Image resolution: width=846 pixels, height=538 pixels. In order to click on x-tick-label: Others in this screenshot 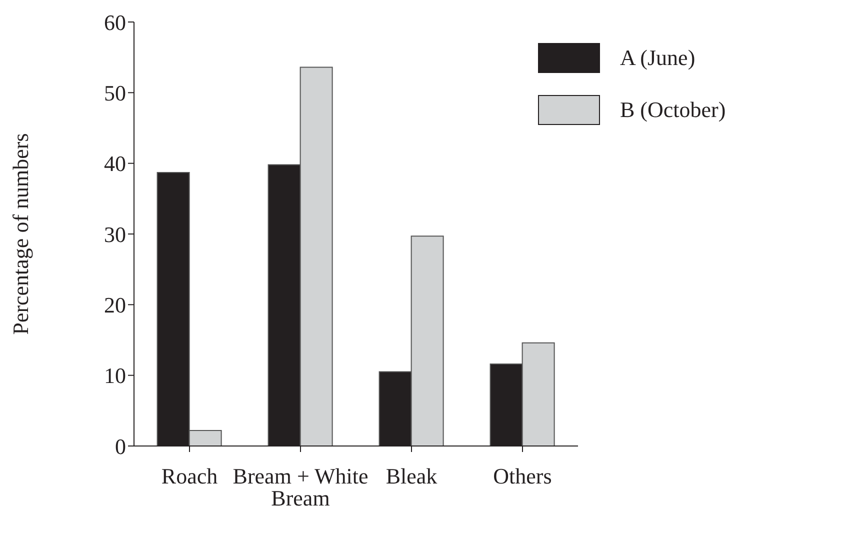, I will do `click(522, 476)`.